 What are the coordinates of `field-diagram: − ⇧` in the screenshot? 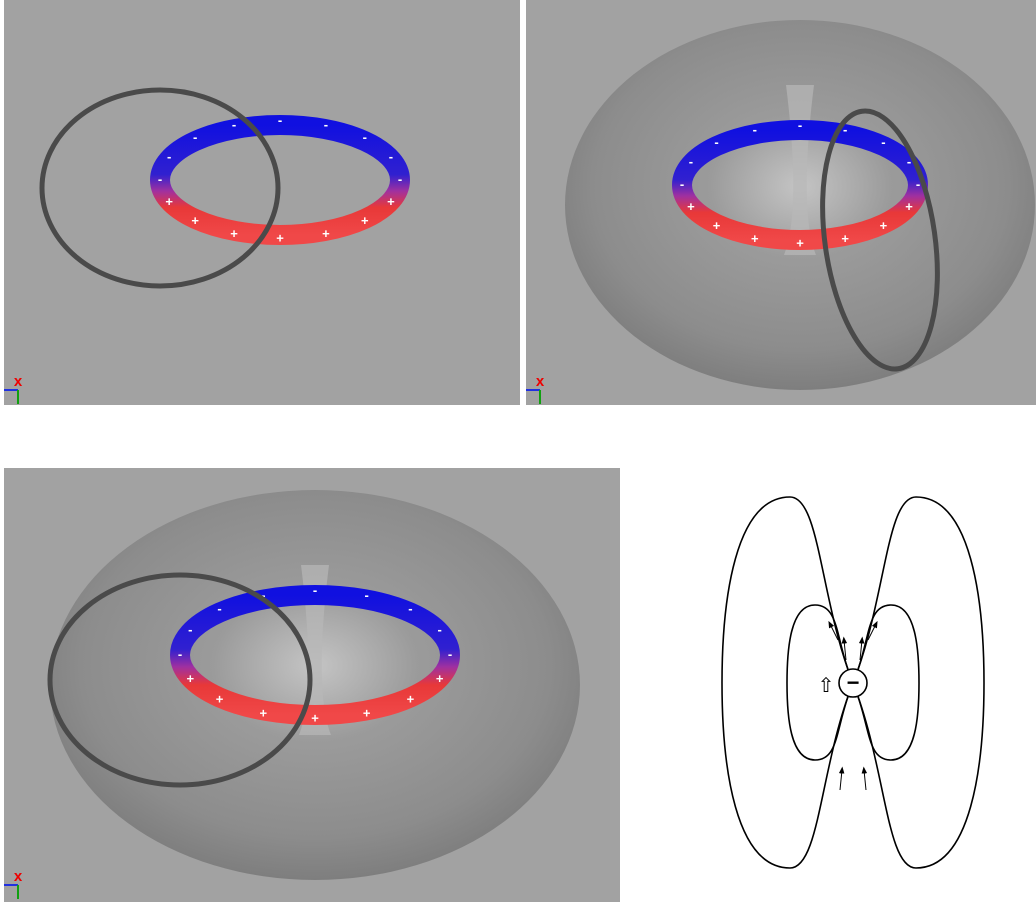 It's located at (853, 682).